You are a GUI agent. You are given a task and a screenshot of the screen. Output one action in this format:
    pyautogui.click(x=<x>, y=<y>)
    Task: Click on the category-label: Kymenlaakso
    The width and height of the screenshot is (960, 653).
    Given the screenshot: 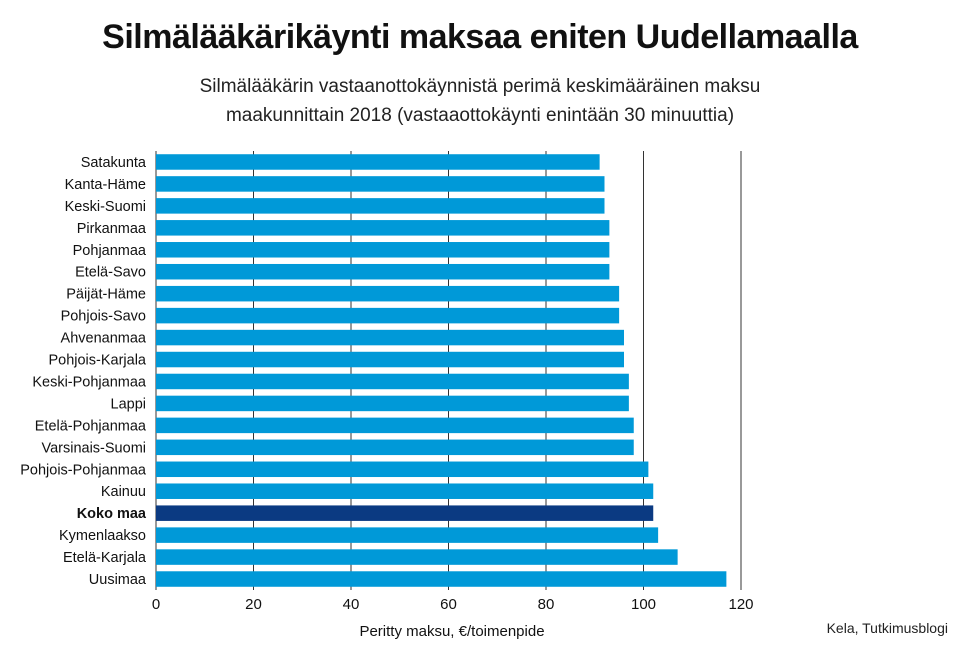 What is the action you would take?
    pyautogui.click(x=102, y=536)
    